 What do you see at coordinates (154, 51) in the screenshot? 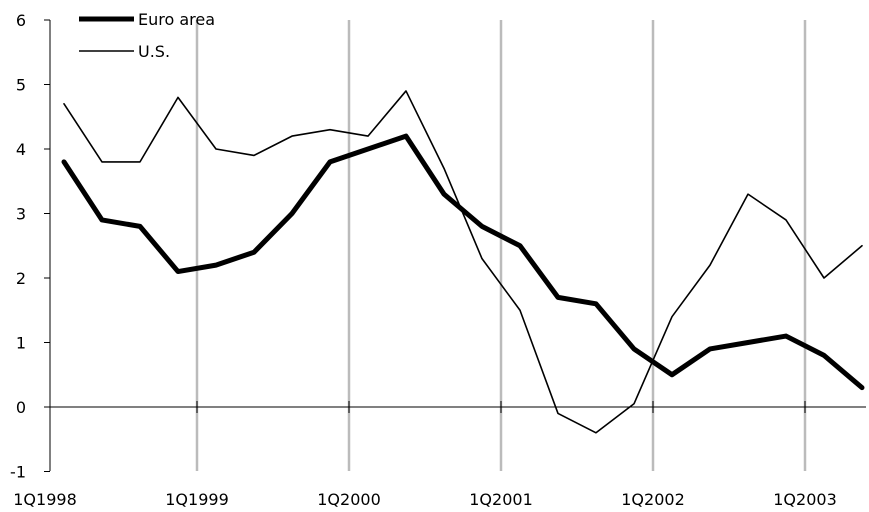
I see `legend-label-us: U.S.` at bounding box center [154, 51].